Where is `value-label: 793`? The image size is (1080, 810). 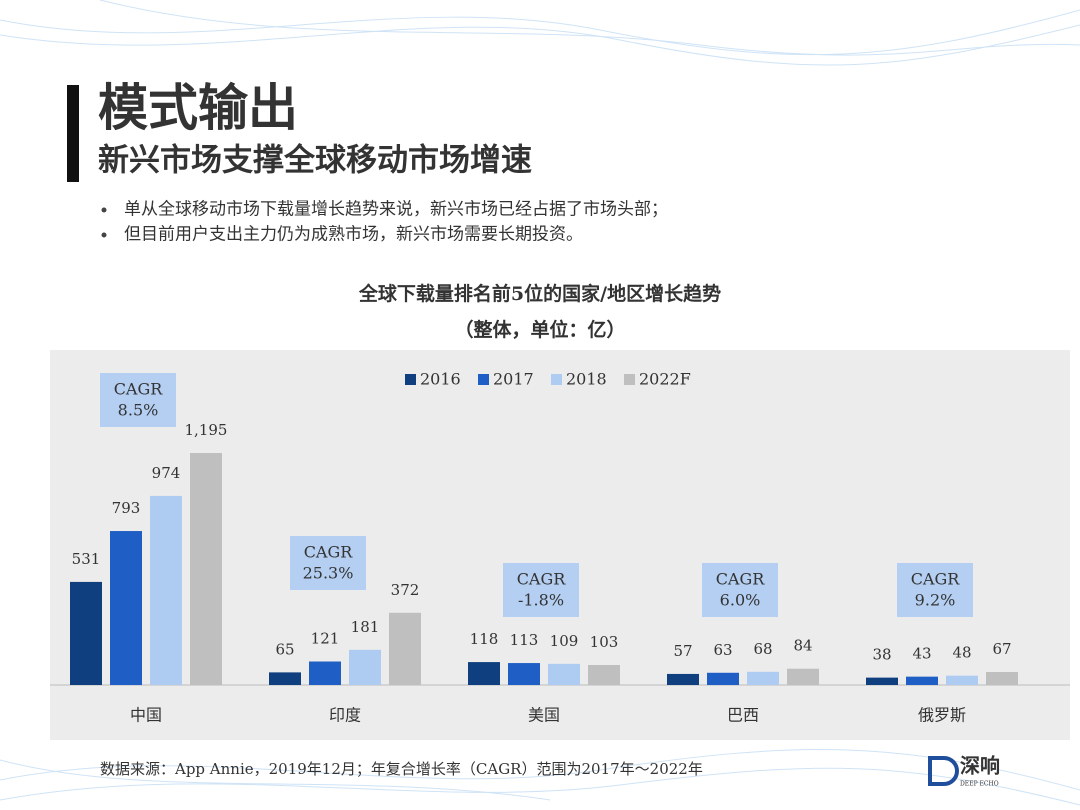
value-label: 793 is located at coordinates (126, 508).